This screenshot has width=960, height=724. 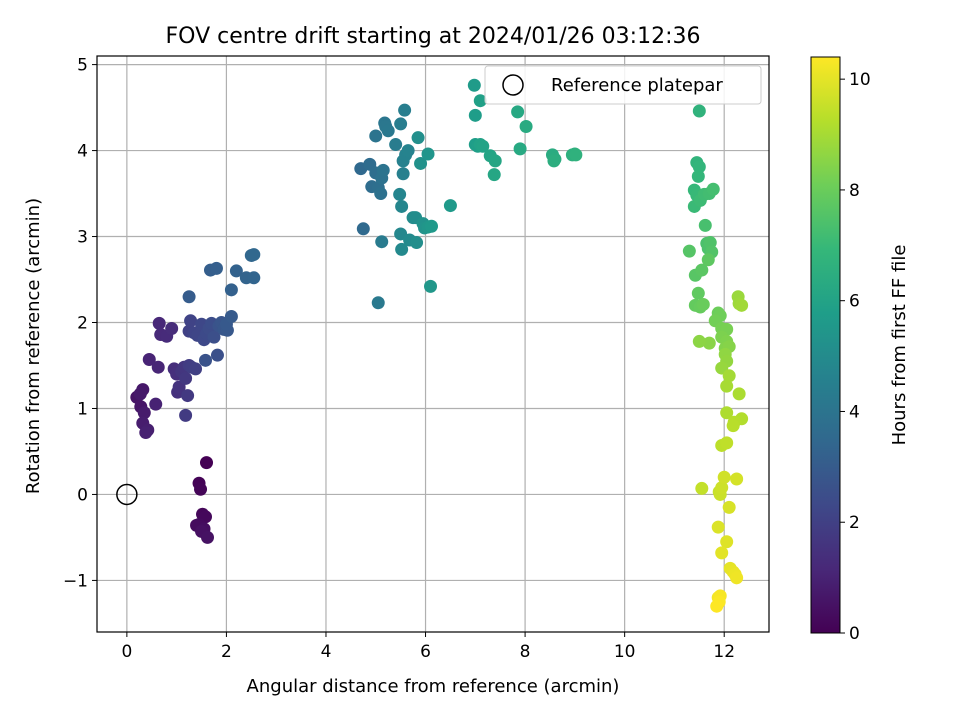 What do you see at coordinates (82, 495) in the screenshot?
I see `y-tick-label: 0` at bounding box center [82, 495].